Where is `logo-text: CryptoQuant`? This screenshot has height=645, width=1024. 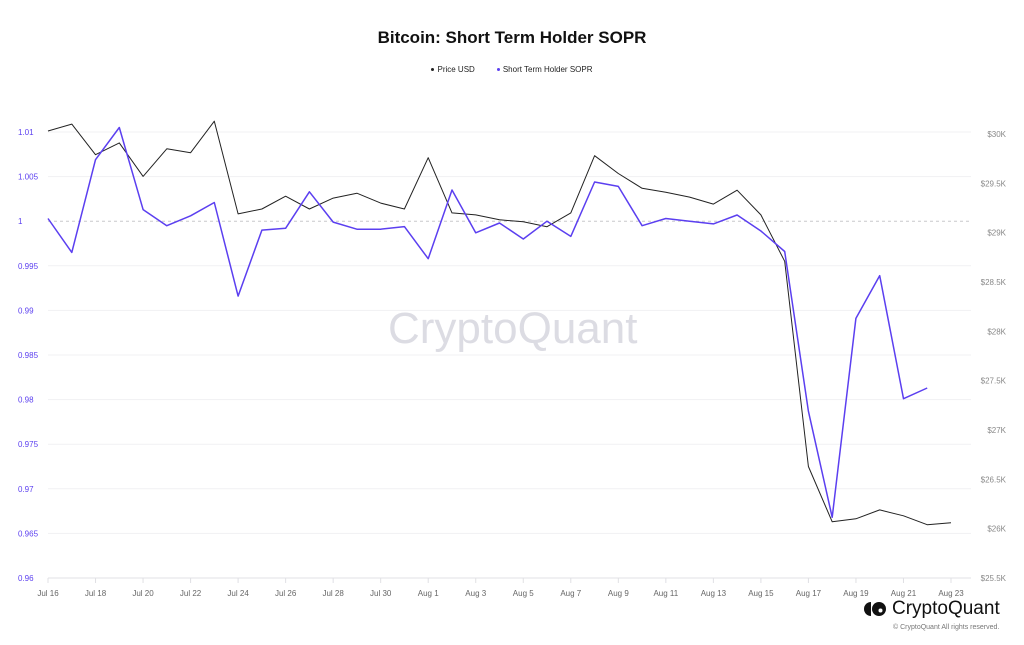 logo-text: CryptoQuant is located at coordinates (946, 608).